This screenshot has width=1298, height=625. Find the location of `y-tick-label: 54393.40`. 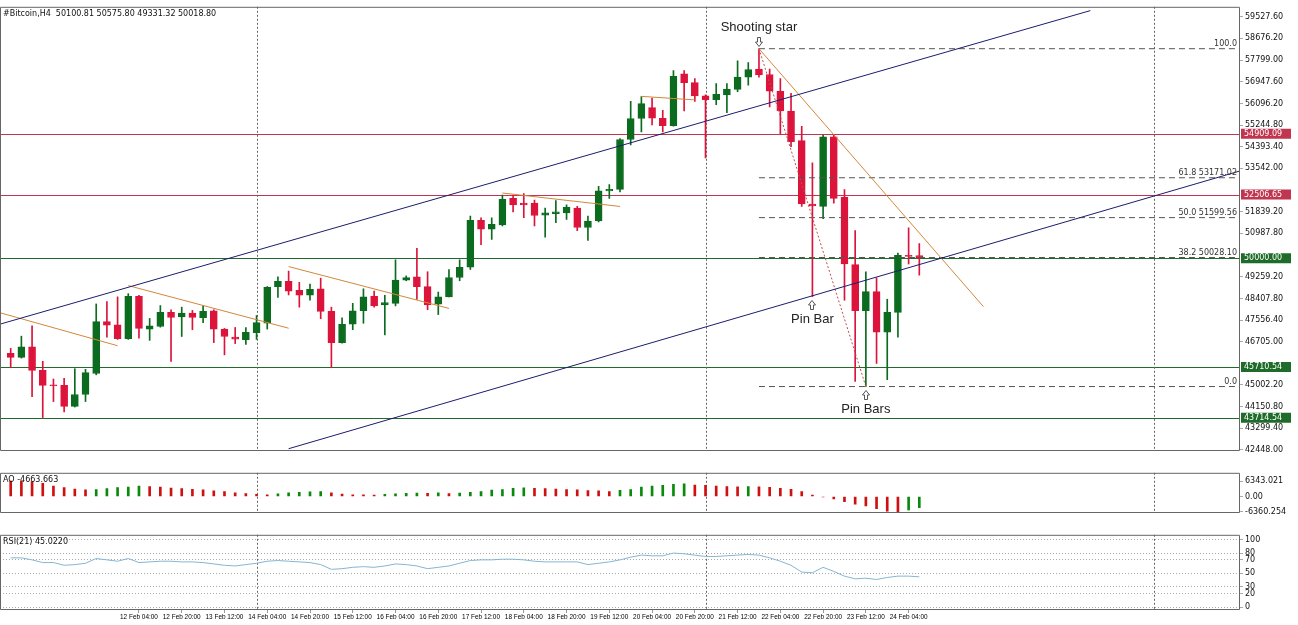

y-tick-label: 54393.40 is located at coordinates (1264, 146).